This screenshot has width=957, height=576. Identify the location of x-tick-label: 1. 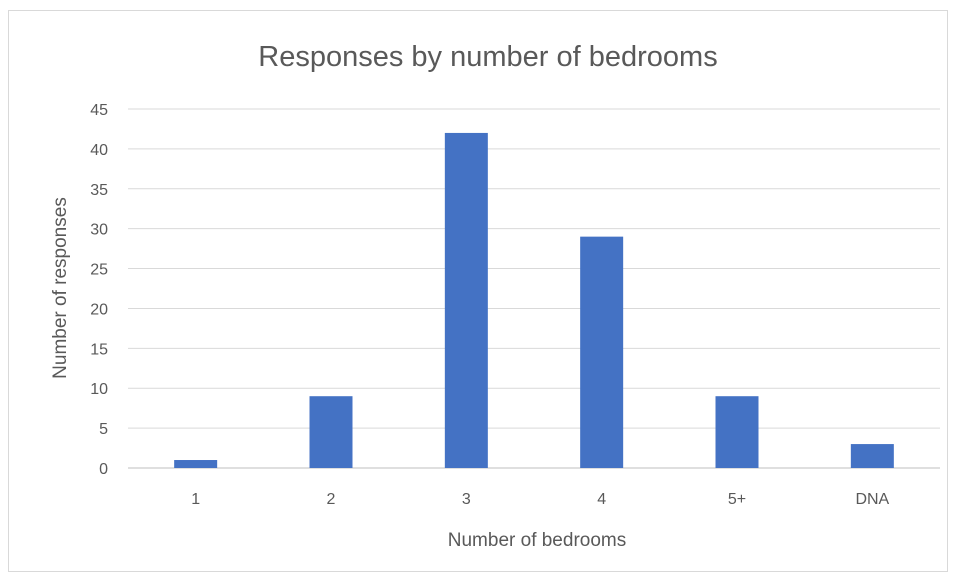
(195, 499).